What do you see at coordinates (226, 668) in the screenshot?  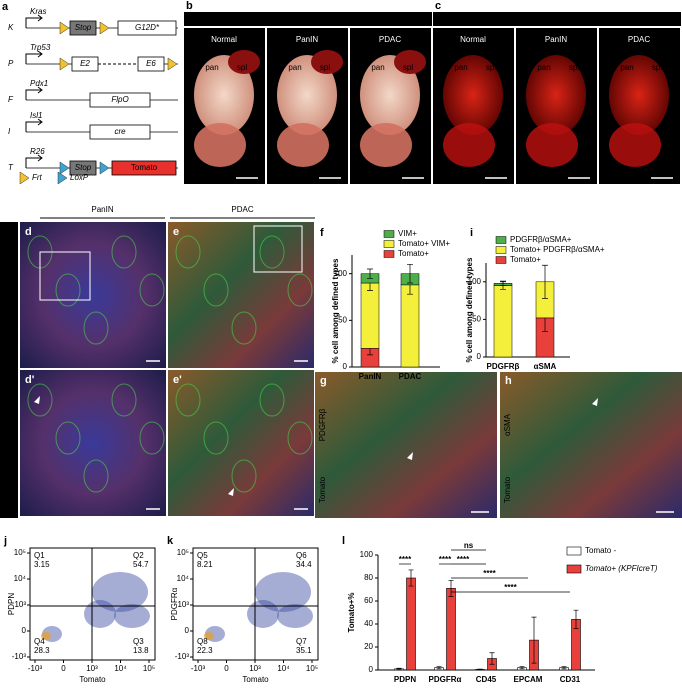 I see `x-tick-label: 0` at bounding box center [226, 668].